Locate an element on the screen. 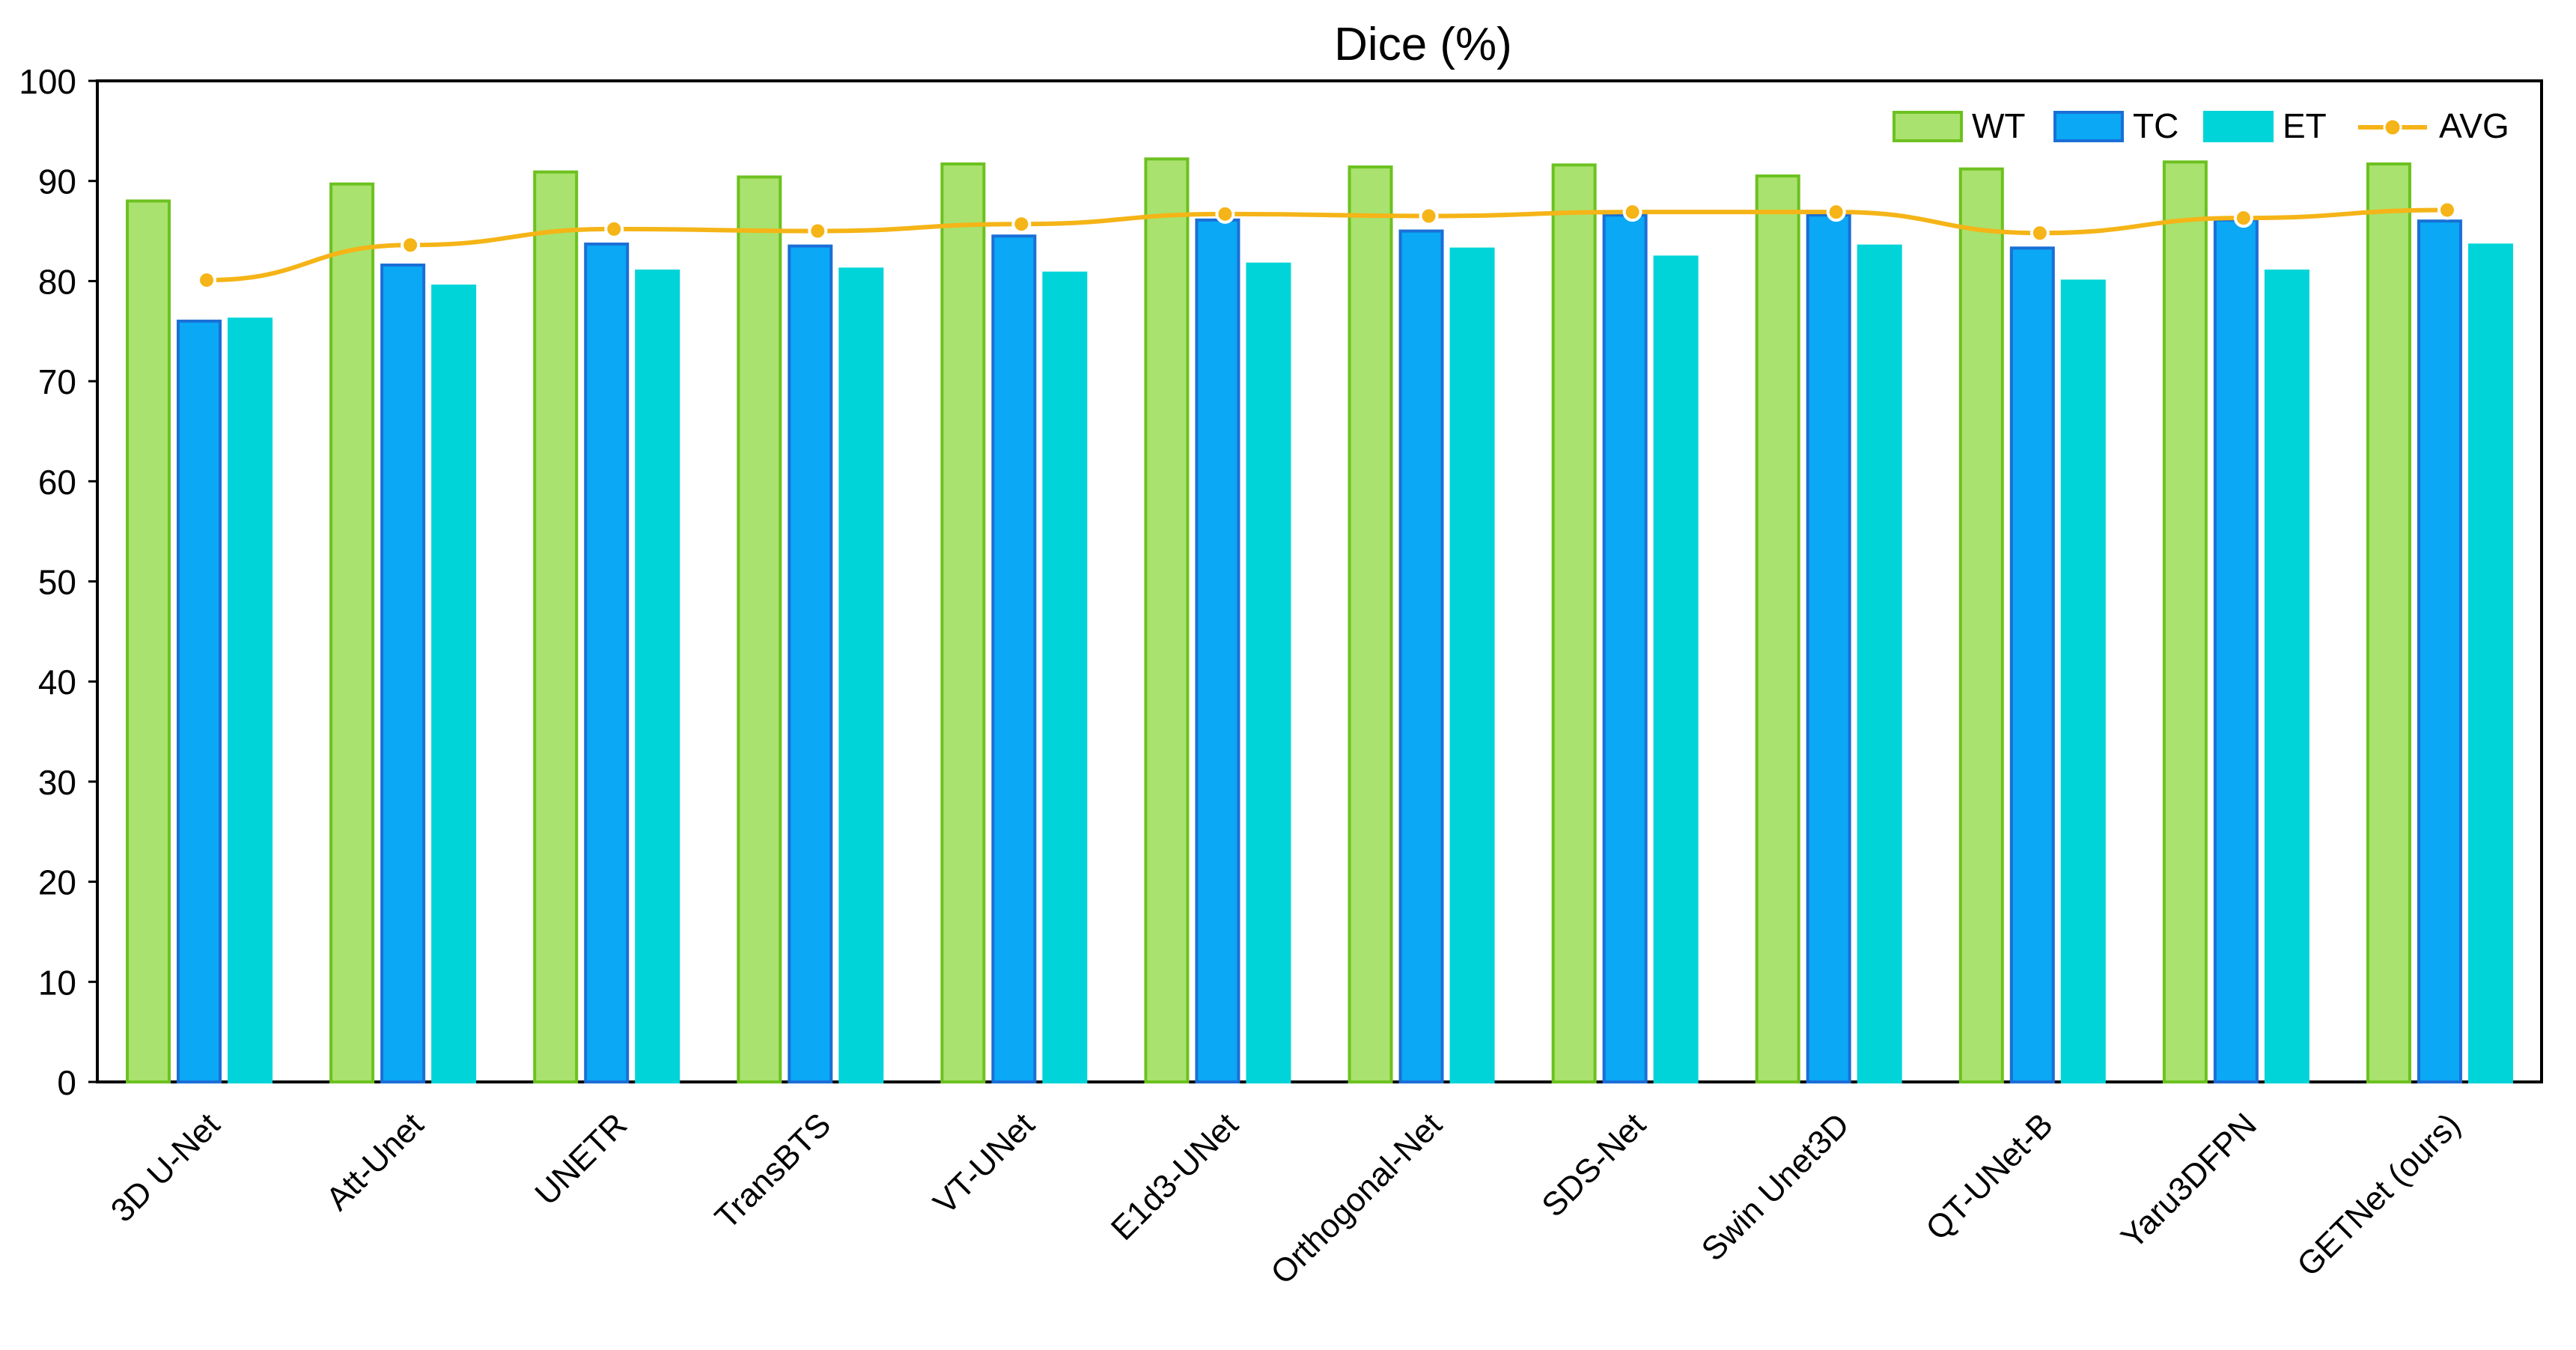 This screenshot has width=2576, height=1350. x-tick-label: GETNet (ours) is located at coordinates (2378, 1194).